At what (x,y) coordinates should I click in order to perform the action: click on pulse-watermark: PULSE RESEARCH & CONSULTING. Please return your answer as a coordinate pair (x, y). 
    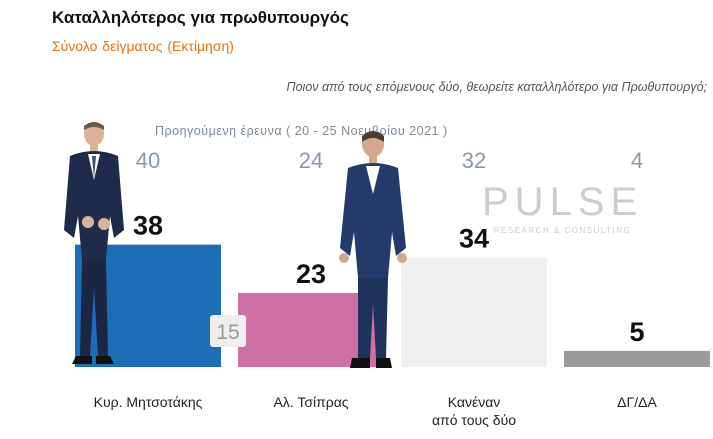
    Looking at the image, I should click on (562, 208).